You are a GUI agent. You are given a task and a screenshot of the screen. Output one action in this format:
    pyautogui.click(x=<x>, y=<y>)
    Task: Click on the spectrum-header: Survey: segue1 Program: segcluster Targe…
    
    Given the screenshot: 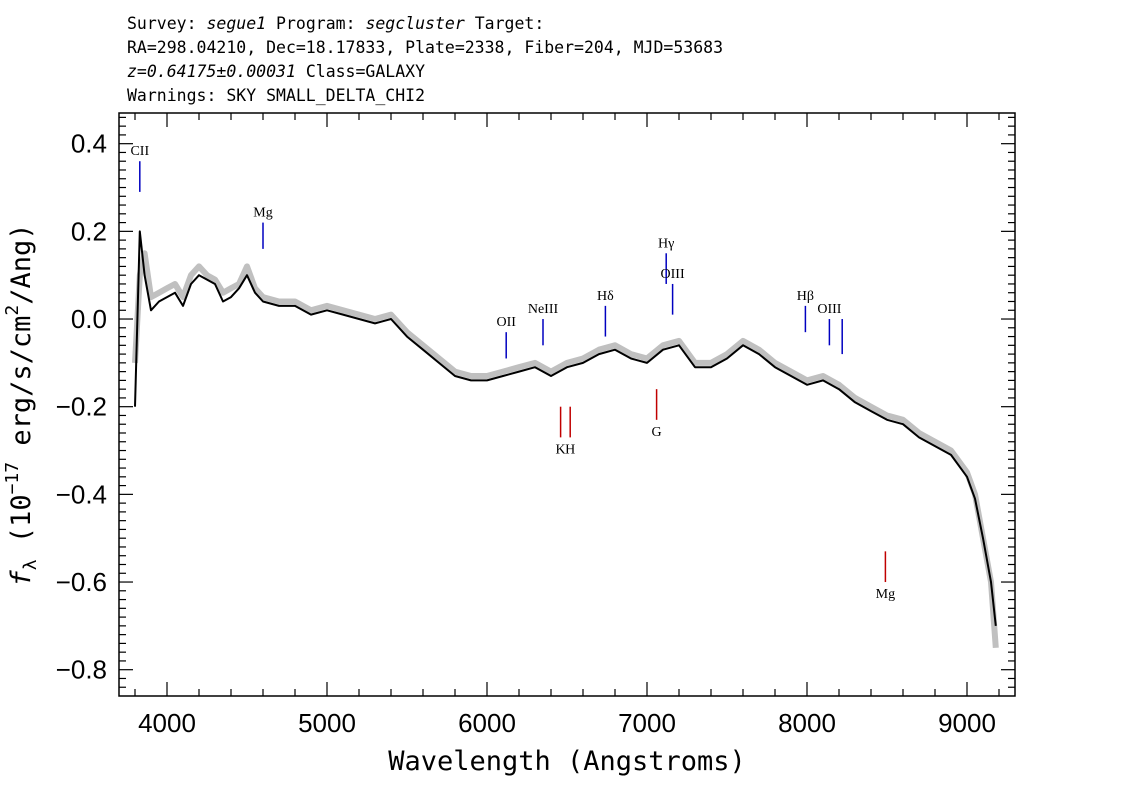 What is the action you would take?
    pyautogui.click(x=425, y=60)
    